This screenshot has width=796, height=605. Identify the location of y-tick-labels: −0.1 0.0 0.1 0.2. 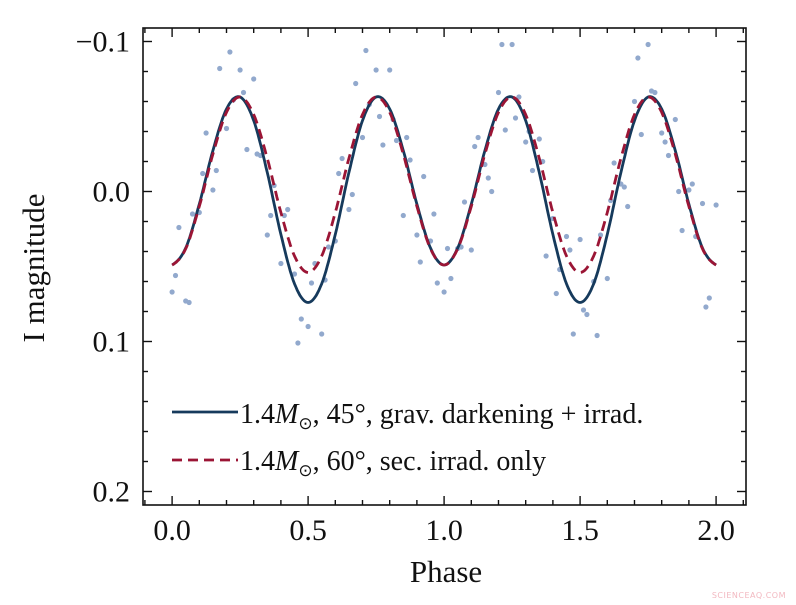
(103, 267).